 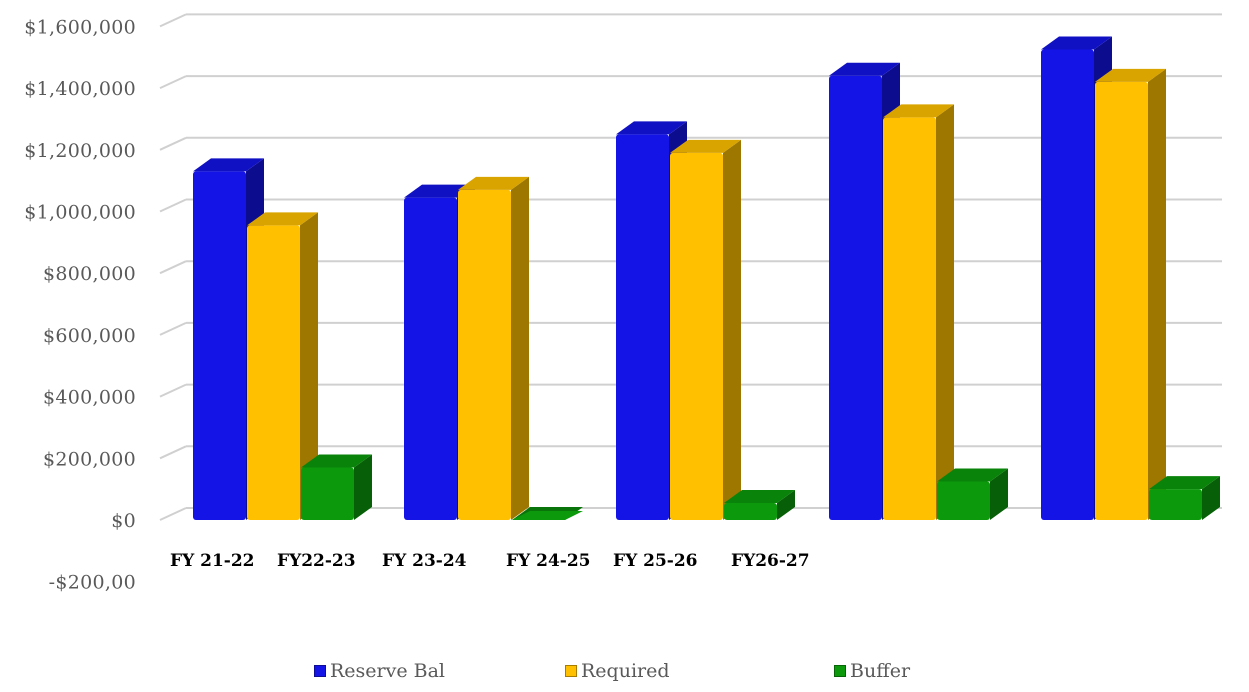 What do you see at coordinates (212, 561) in the screenshot?
I see `x-tick-label: FY 21-22` at bounding box center [212, 561].